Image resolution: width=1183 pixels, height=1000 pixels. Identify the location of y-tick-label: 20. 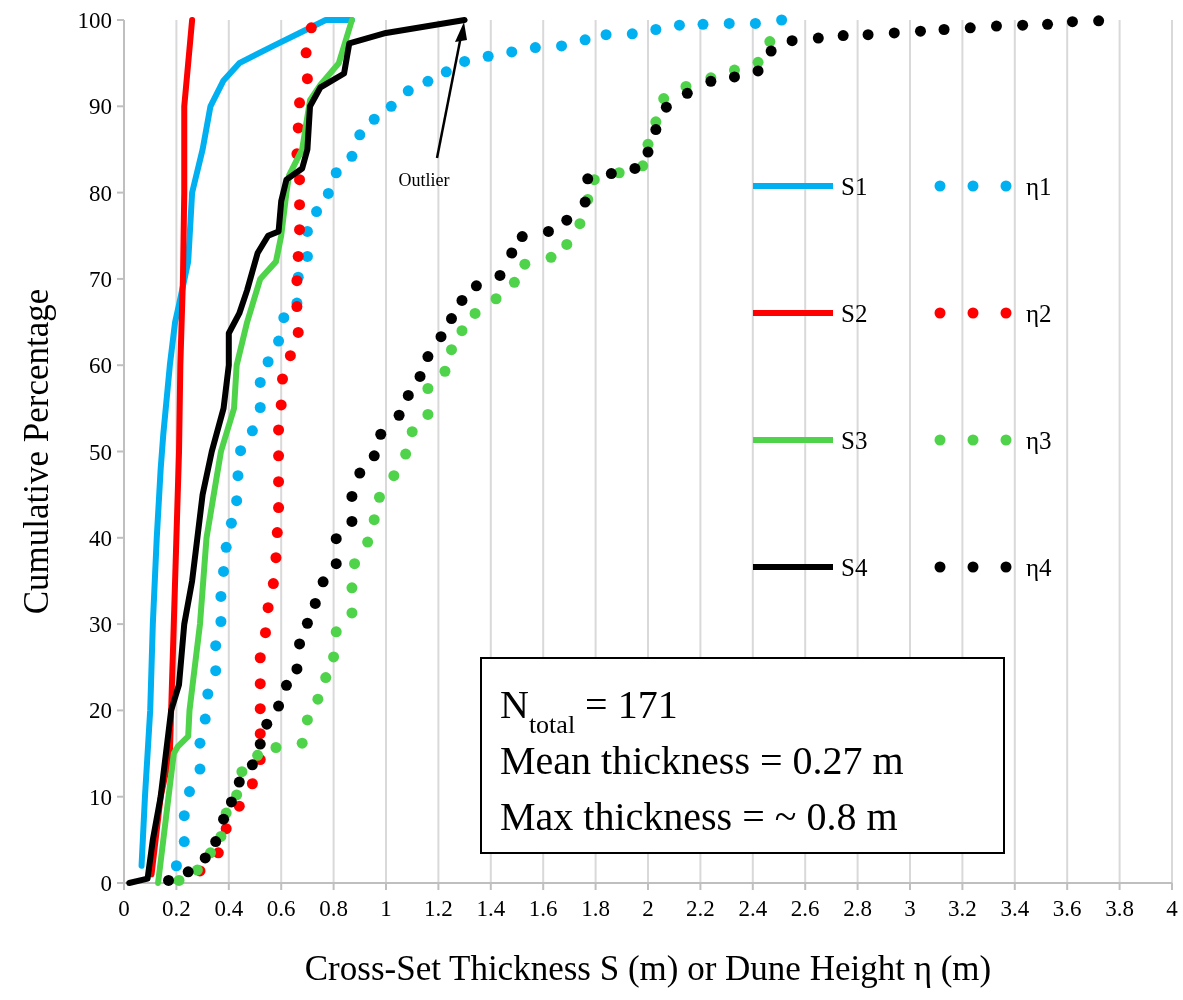
(100, 711).